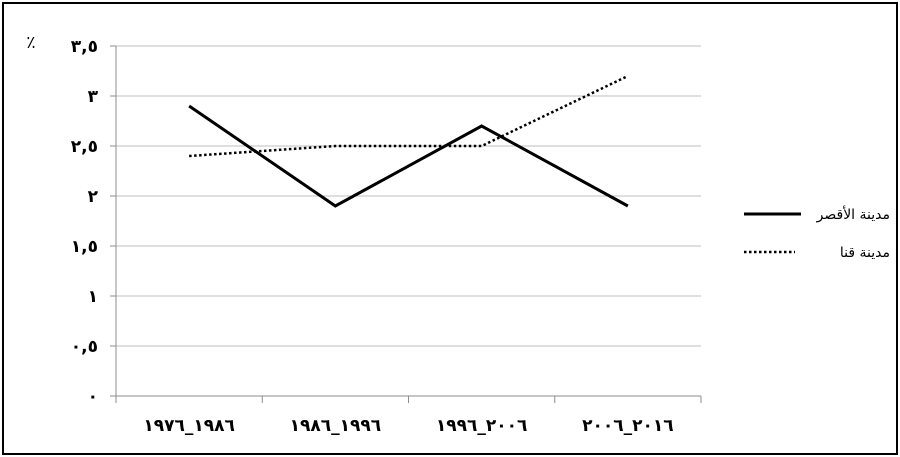 The height and width of the screenshot is (457, 900). Describe the element at coordinates (93, 397) in the screenshot. I see `y-tick-label: ٠` at that location.